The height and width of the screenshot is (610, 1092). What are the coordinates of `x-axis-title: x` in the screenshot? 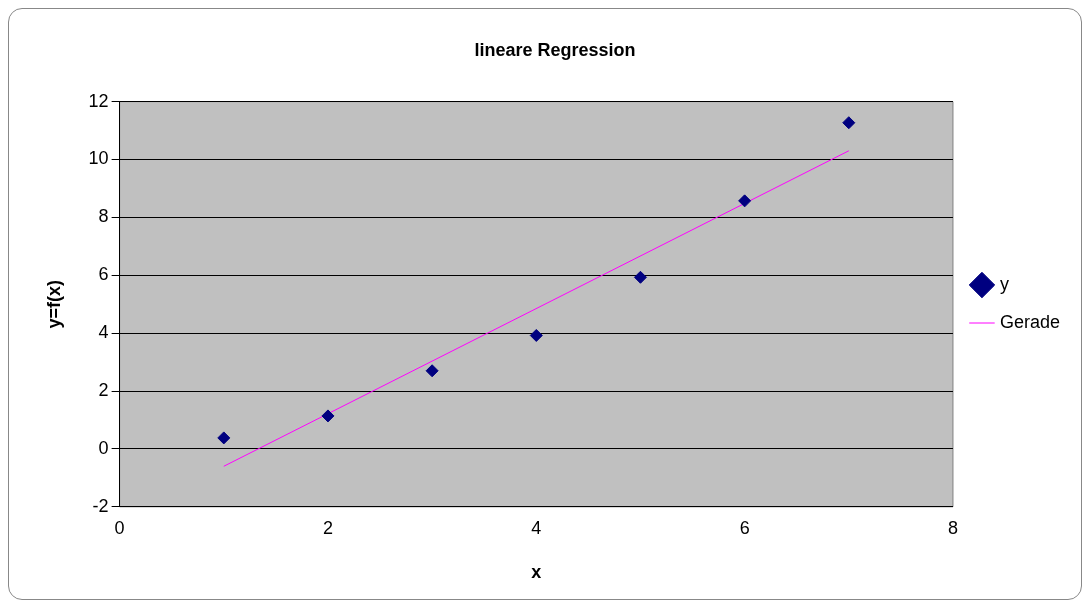 It's located at (536, 572).